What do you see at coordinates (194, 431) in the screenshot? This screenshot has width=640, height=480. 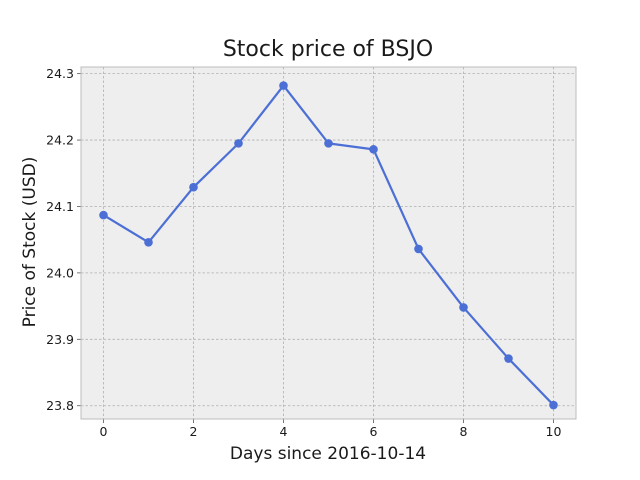 I see `x-tick-label: 2` at bounding box center [194, 431].